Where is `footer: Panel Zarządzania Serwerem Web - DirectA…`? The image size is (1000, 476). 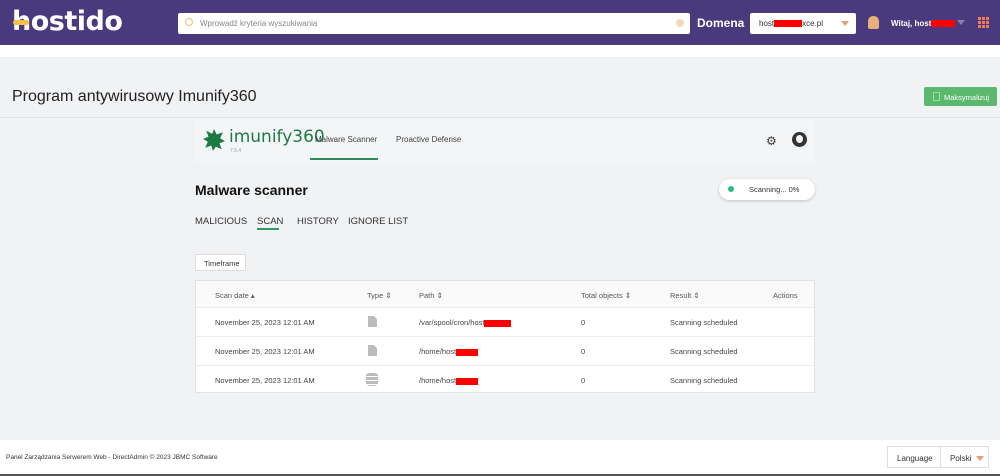 footer: Panel Zarządzania Serwerem Web - DirectA… is located at coordinates (500, 457).